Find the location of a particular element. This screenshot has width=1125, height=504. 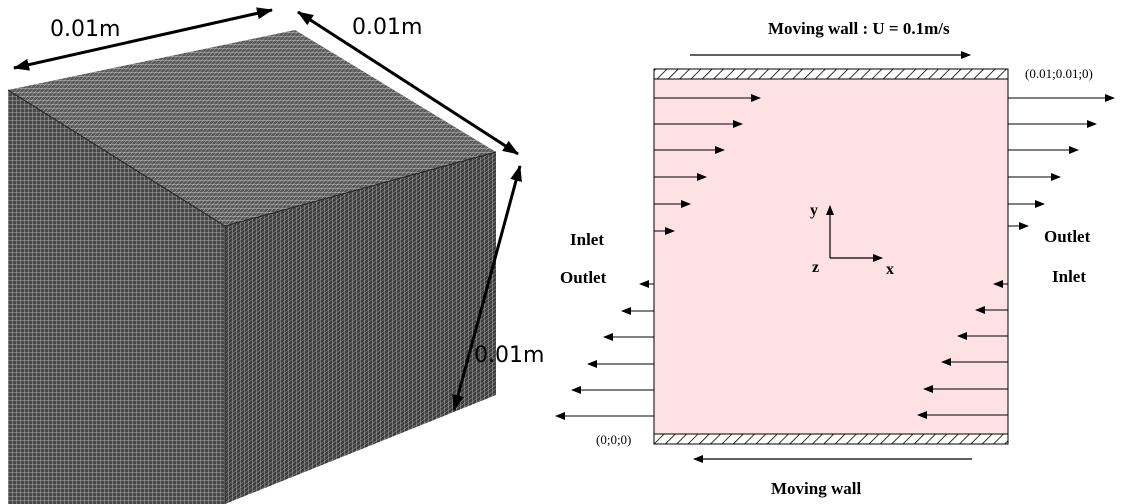

right-inlet-label: Inlet is located at coordinates (1069, 276).